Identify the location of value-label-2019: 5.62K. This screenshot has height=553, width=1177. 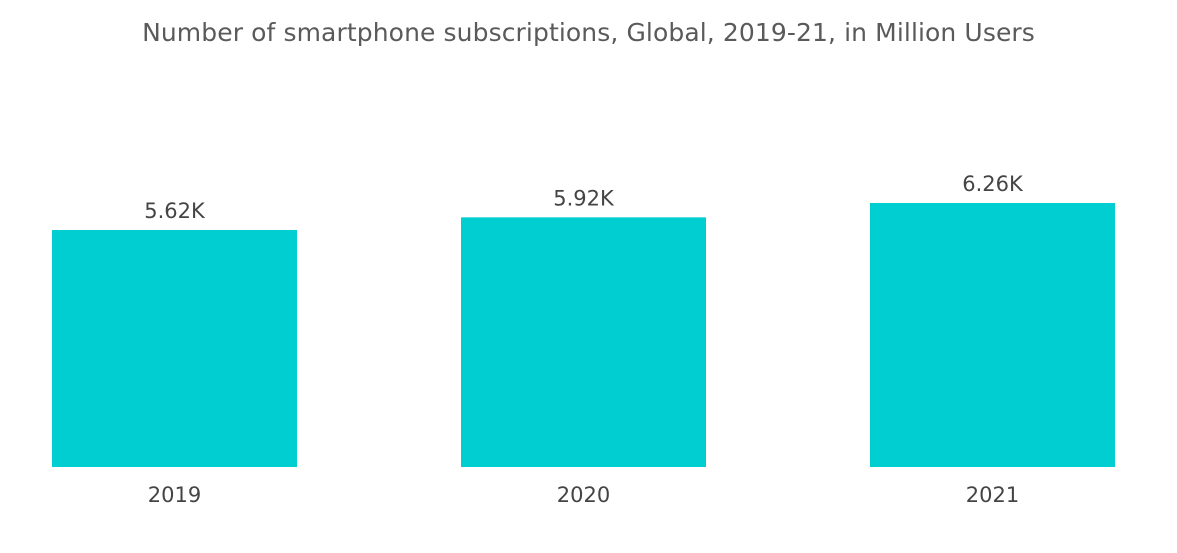
(175, 211).